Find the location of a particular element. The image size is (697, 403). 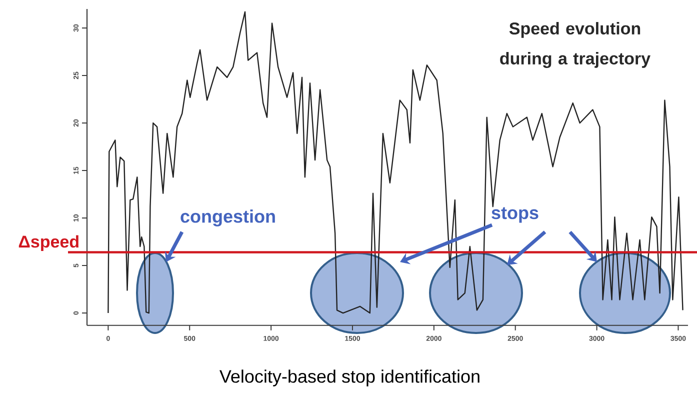

text: Speed evolution during a trajectory is located at coordinates (575, 45).